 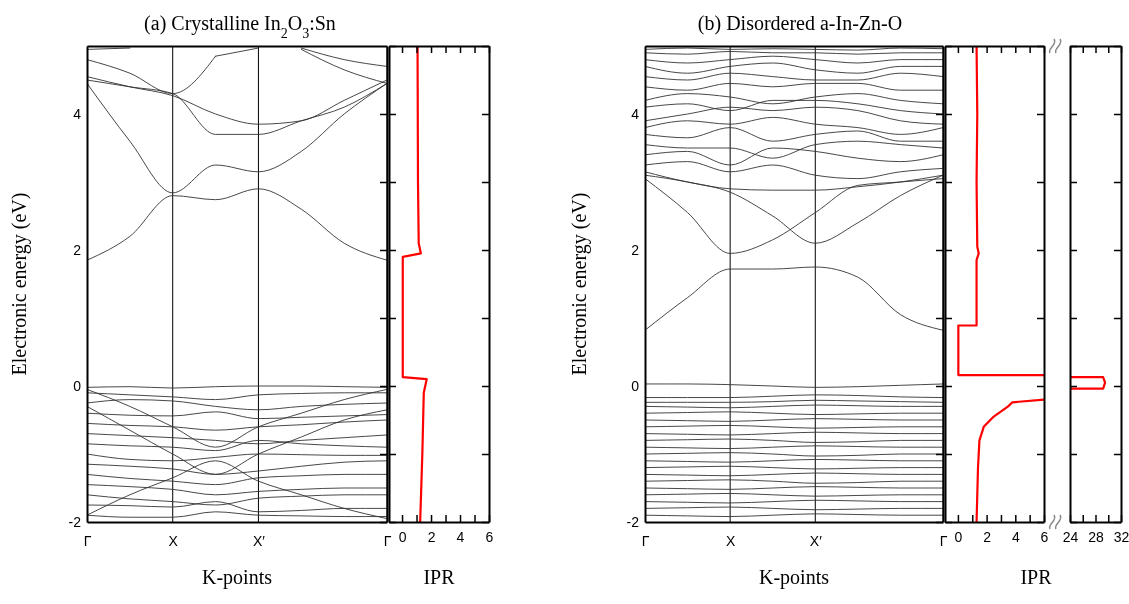 I want to click on x-tick-label: 32, so click(x=1121, y=536).